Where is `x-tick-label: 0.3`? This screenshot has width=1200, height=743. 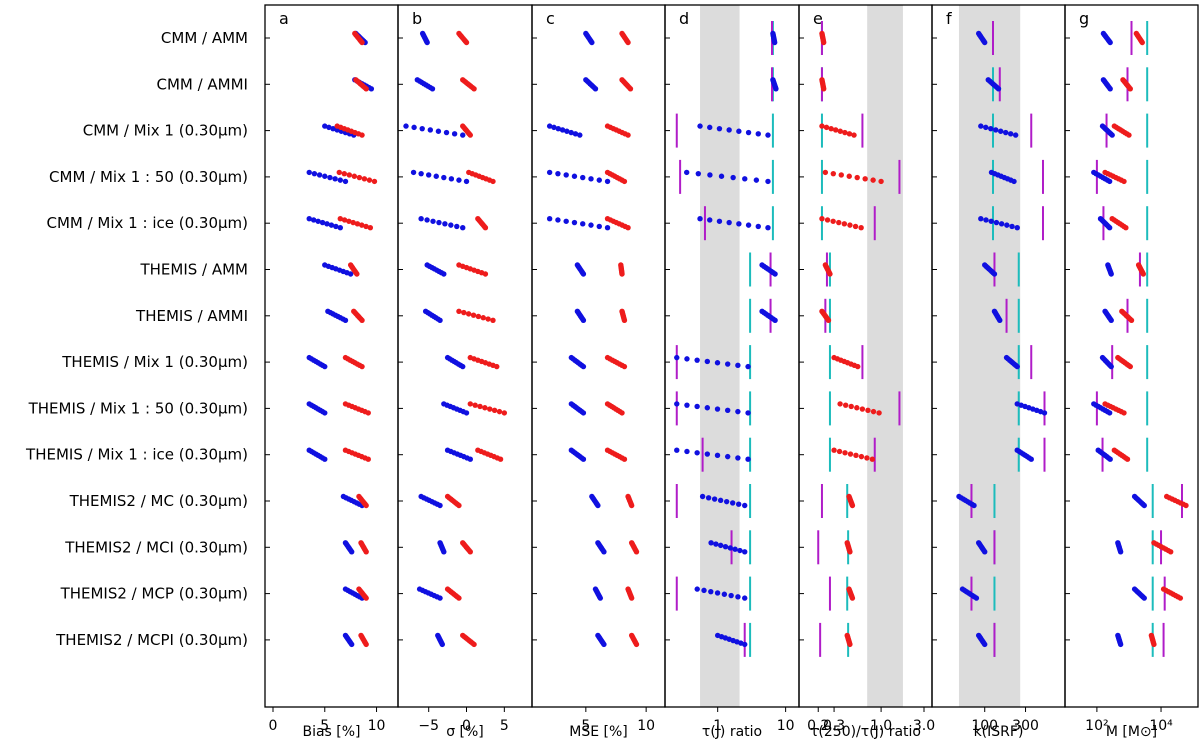
x-tick-label: 0.3 is located at coordinates (834, 726).